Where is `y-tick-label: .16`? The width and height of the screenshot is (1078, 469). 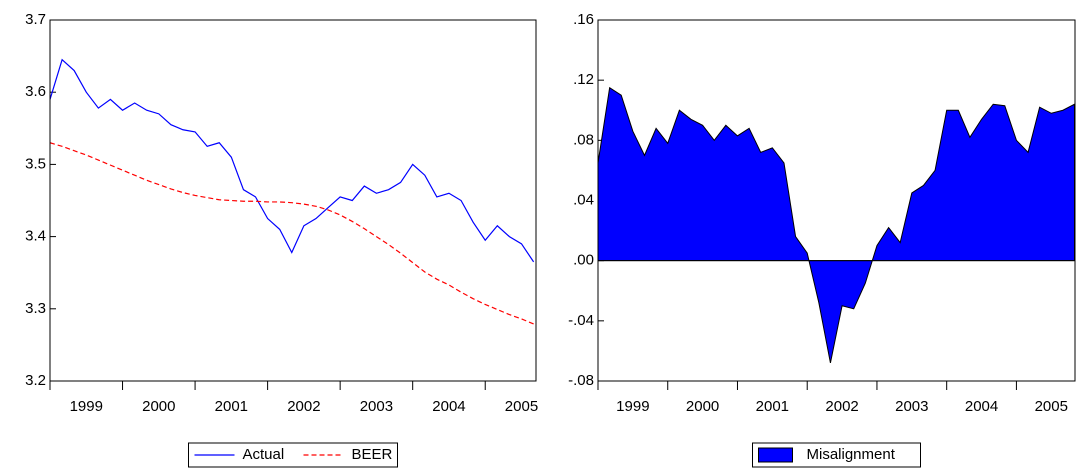
y-tick-label: .16 is located at coordinates (583, 19).